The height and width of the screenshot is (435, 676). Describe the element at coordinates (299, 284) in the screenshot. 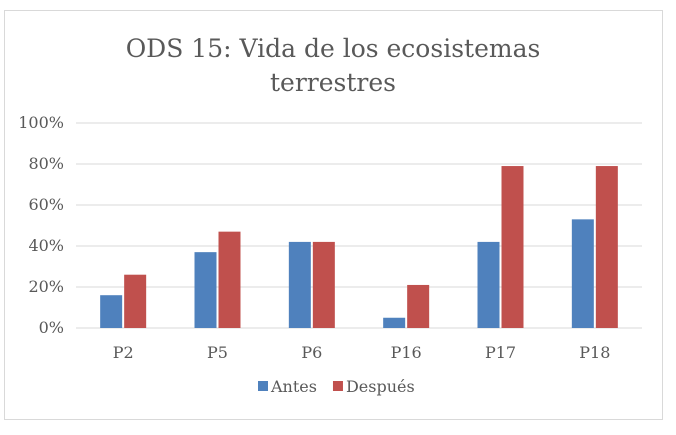

I see `bar-antes-p6` at that location.